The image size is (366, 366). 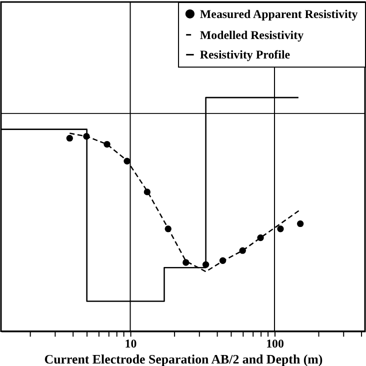 I want to click on x-tick-label: 100, so click(x=275, y=343).